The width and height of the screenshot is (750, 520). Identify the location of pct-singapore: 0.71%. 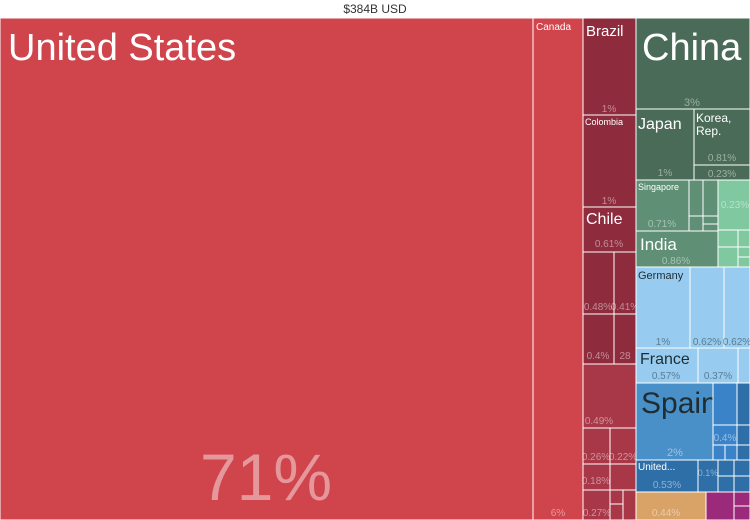
(662, 224).